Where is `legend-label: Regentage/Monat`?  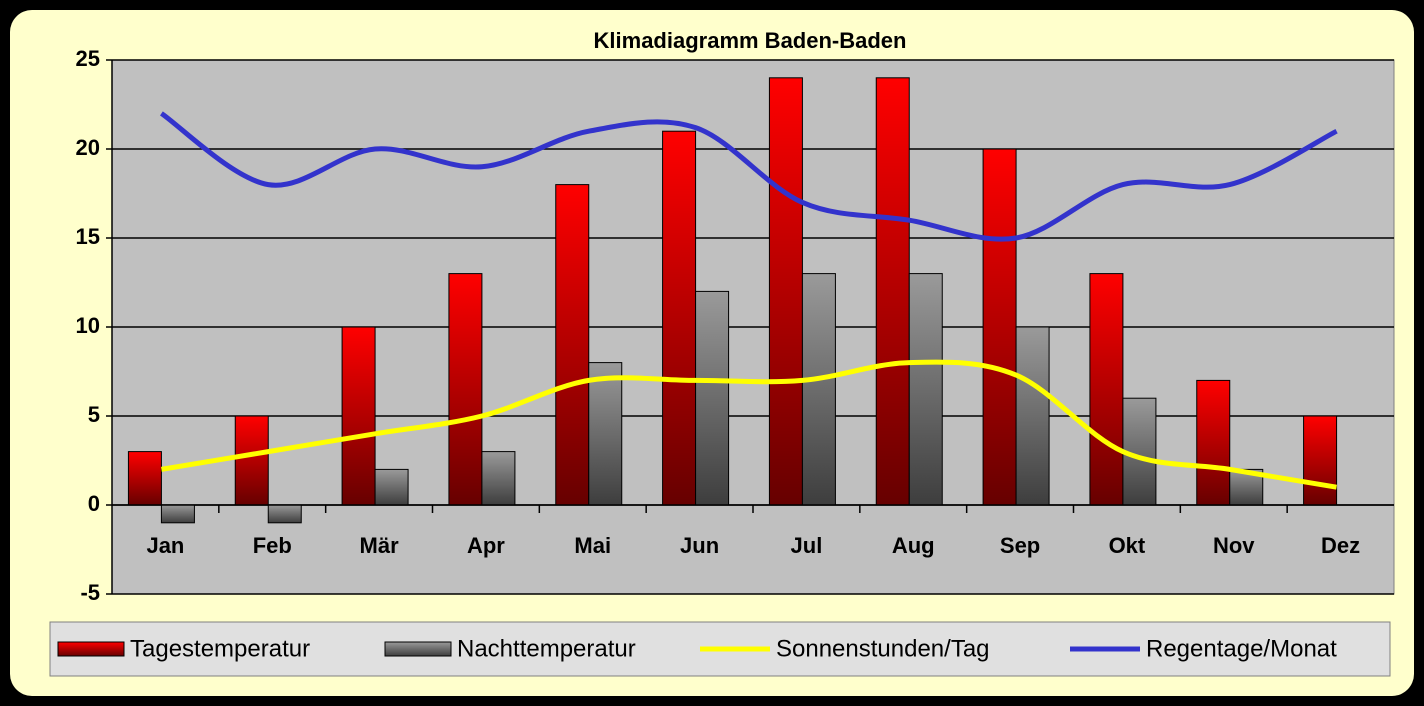
legend-label: Regentage/Monat is located at coordinates (1241, 648).